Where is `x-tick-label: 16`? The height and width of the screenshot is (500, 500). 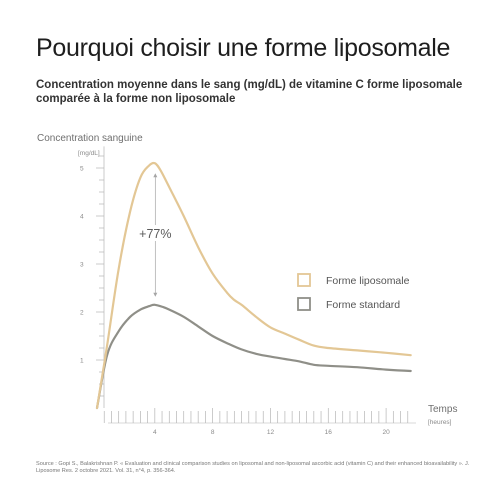 x-tick-label: 16 is located at coordinates (329, 432).